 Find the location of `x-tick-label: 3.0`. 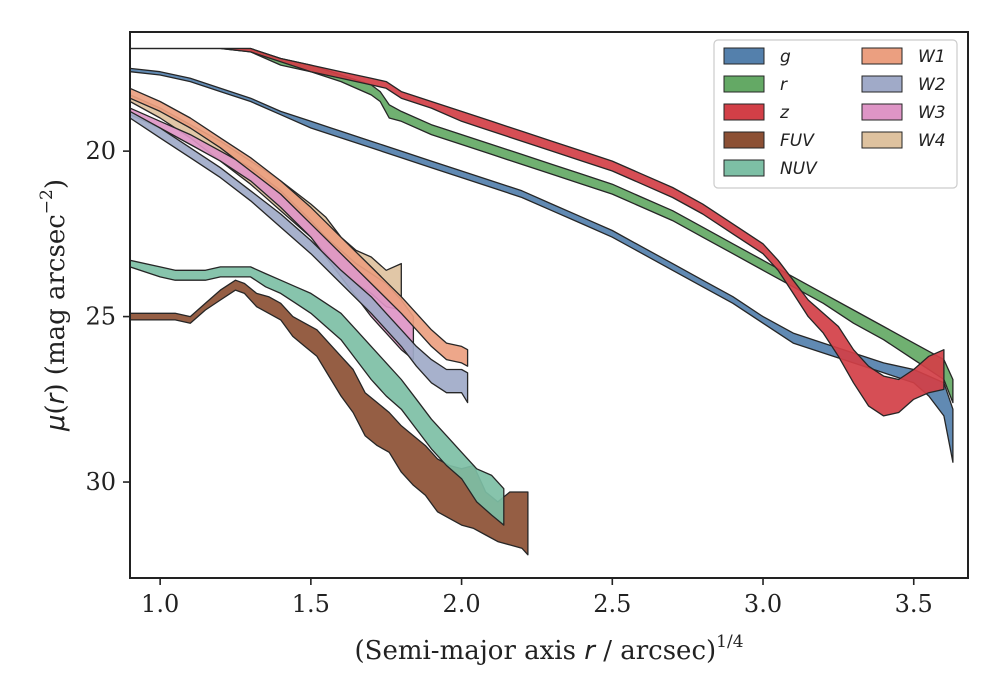

x-tick-label: 3.0 is located at coordinates (763, 604).